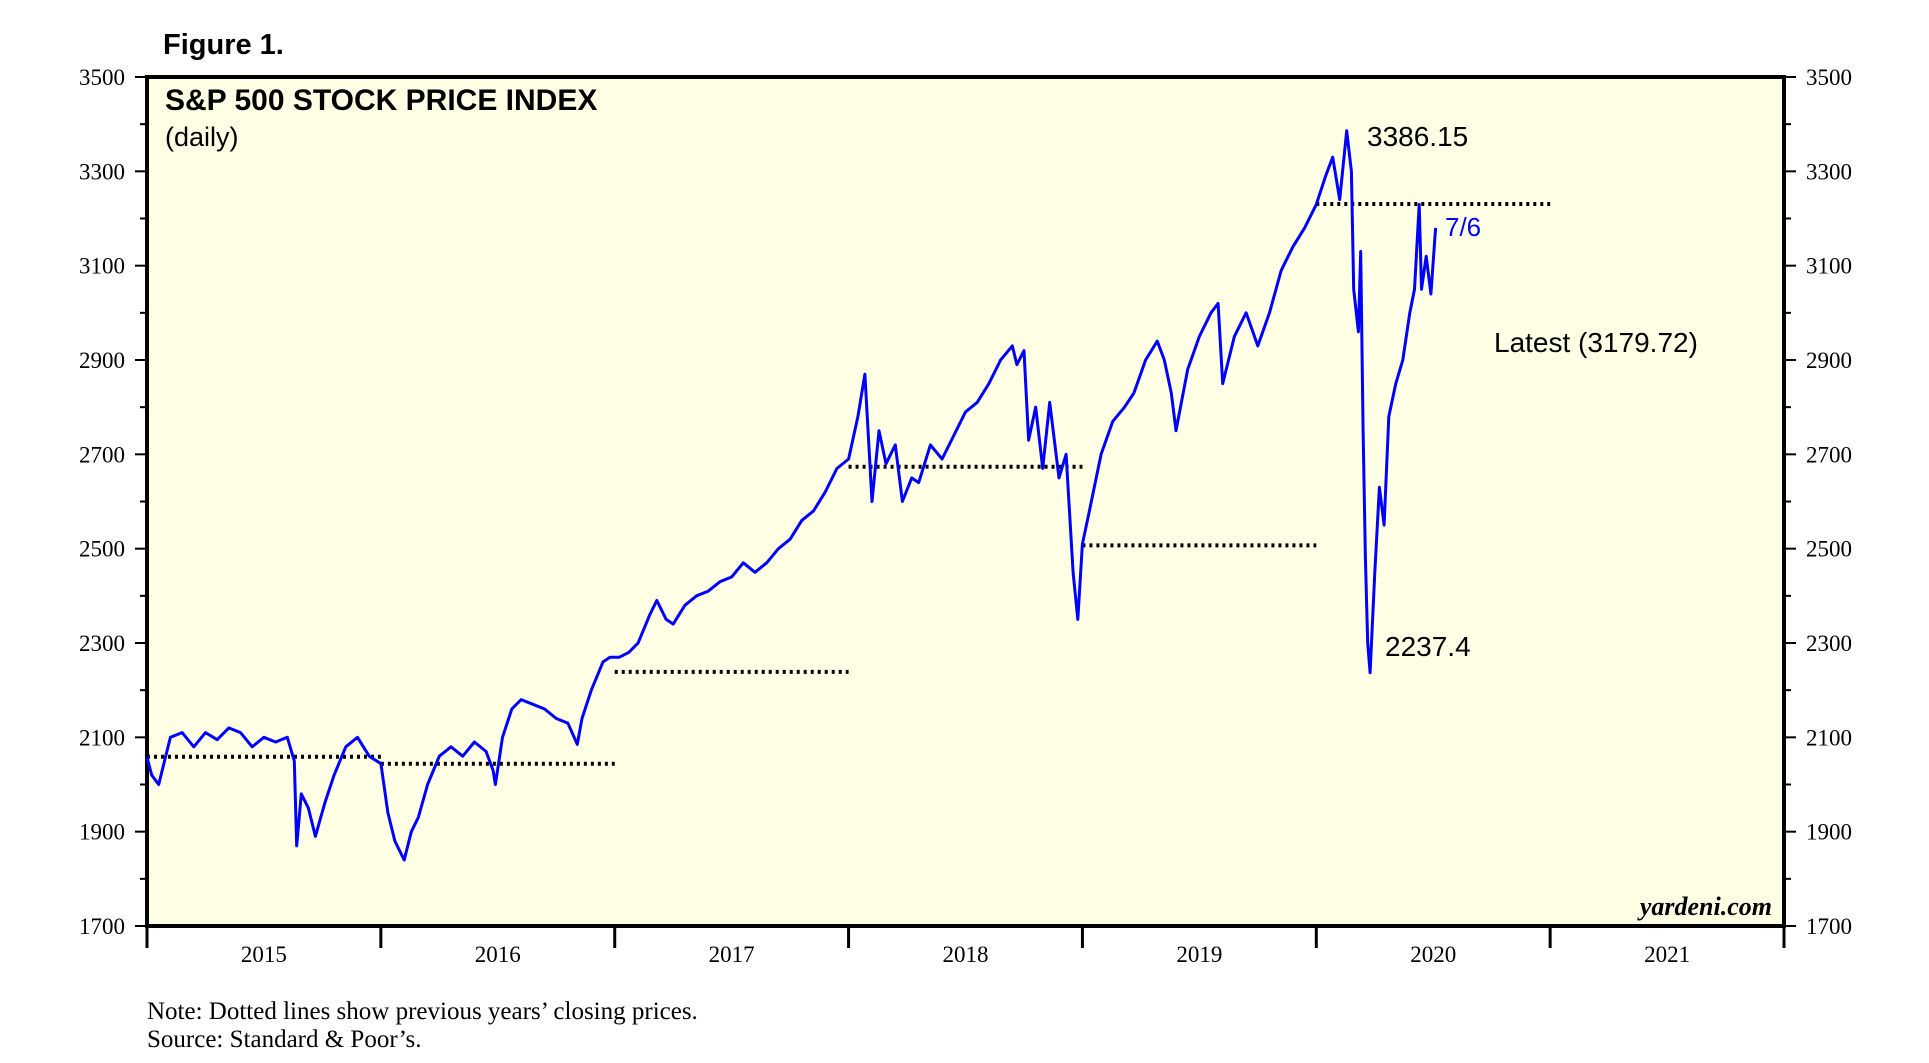 Image resolution: width=1929 pixels, height=1063 pixels. I want to click on chart-title: S&P 500 STOCK PRICE INDEX, so click(381, 100).